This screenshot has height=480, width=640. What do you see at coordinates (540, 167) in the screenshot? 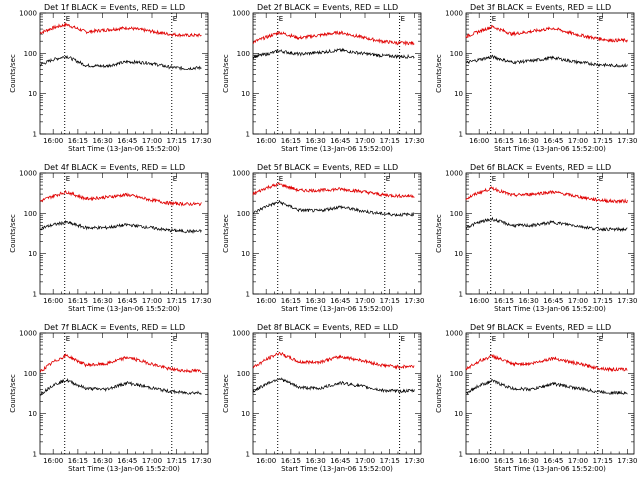
I see `panel-title: Det 6f BLACK = Events, RED = LLD` at bounding box center [540, 167].